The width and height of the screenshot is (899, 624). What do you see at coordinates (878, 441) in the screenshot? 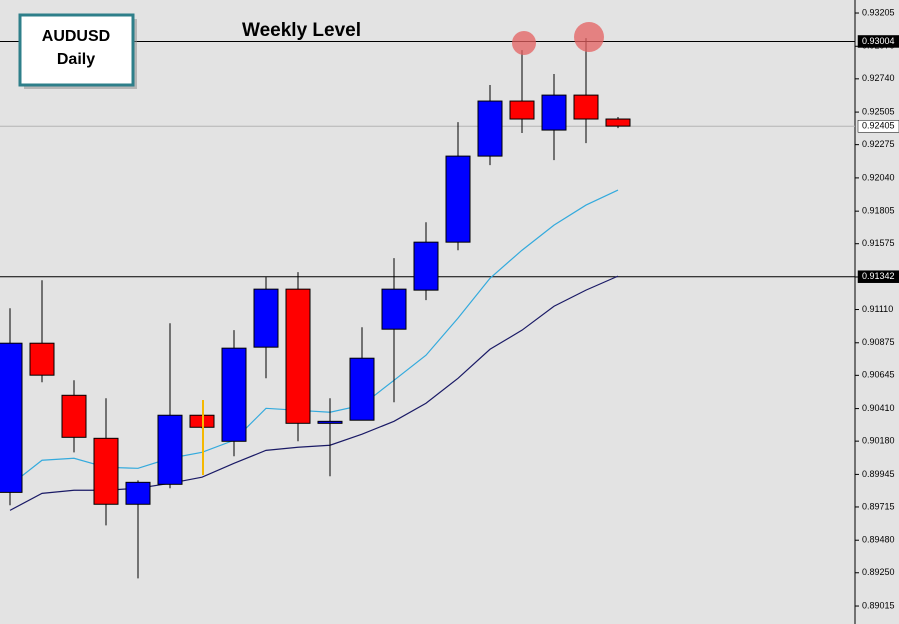
I see `y-tick-label: 0.90180` at bounding box center [878, 441].